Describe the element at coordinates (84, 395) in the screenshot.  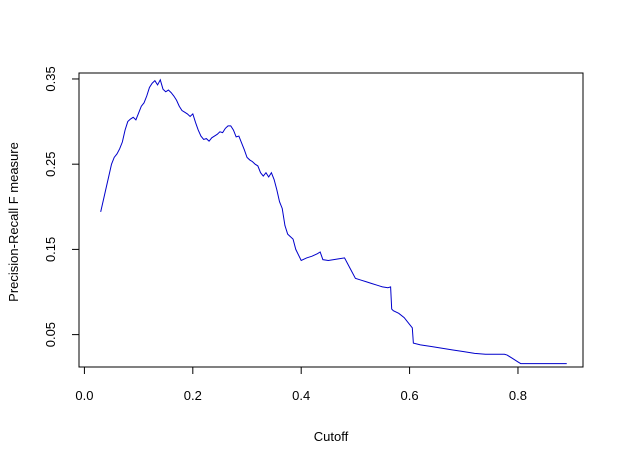
I see `x-tick-label: 0.0` at that location.